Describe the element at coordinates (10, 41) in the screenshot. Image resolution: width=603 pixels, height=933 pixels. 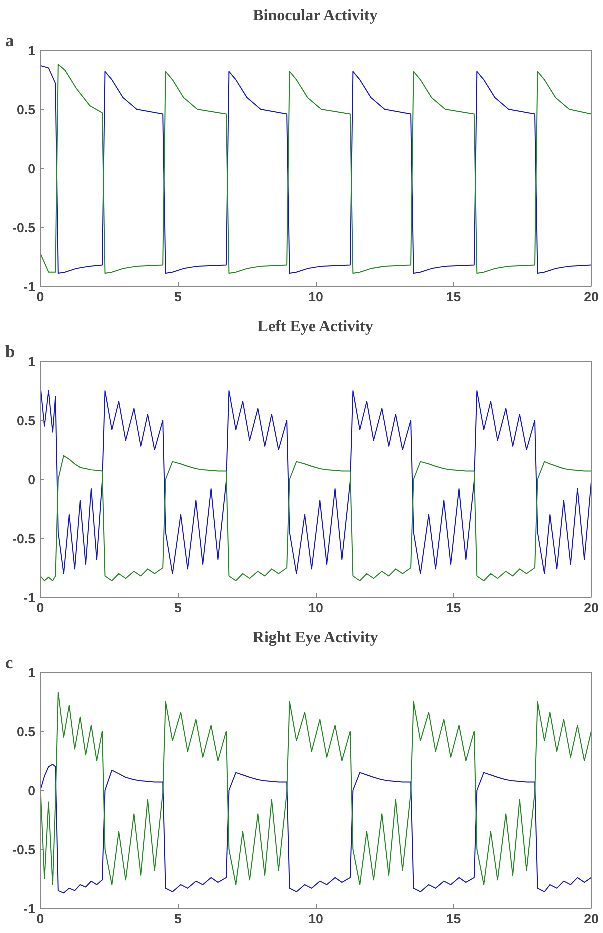
I see `text: a` at that location.